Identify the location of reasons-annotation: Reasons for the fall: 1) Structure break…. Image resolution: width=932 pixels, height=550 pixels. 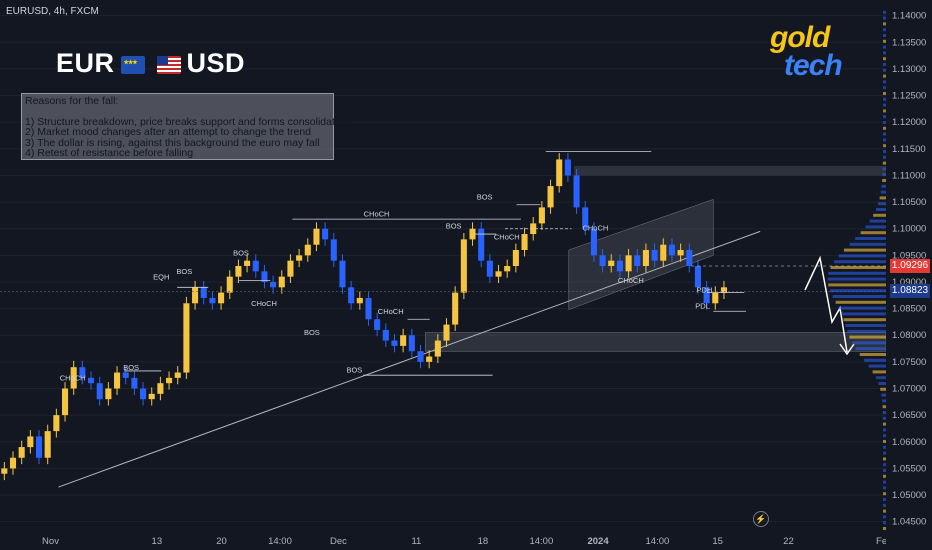
(185, 126).